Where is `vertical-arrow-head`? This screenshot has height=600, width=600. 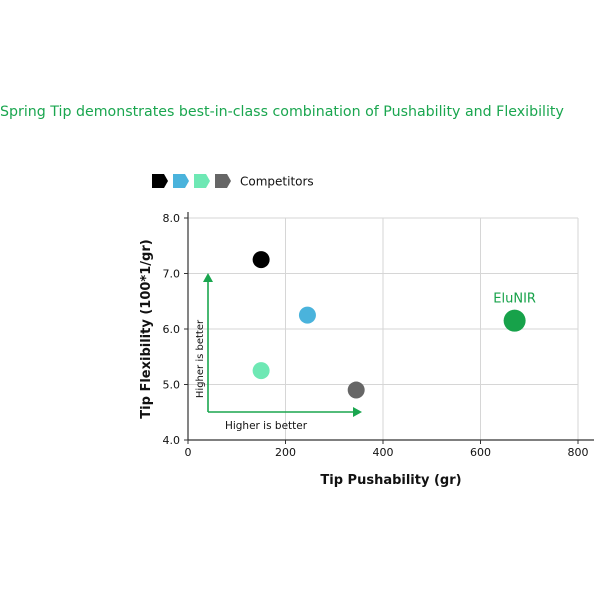 vertical-arrow-head is located at coordinates (208, 277).